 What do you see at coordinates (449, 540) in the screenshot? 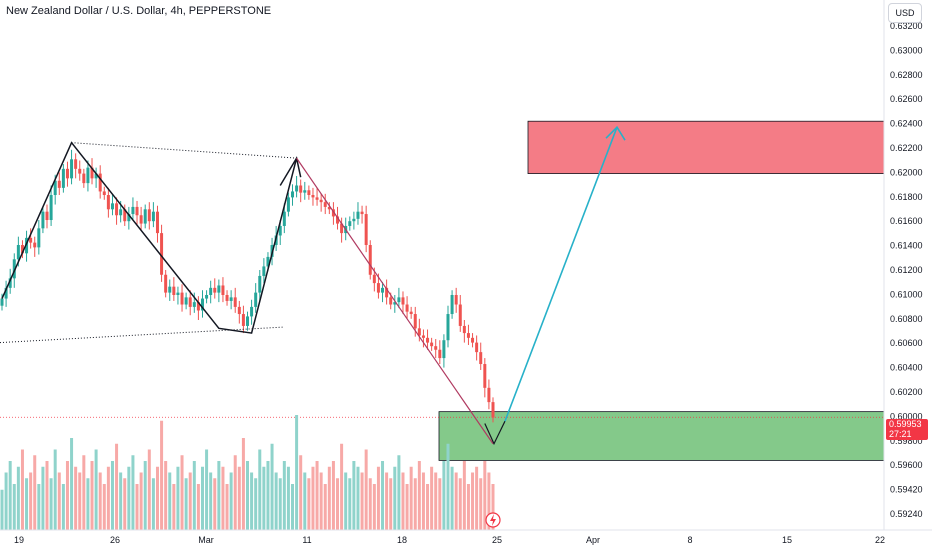
I see `time-axis: 19 26 Mar 11 18 25 Apr 8 15 22` at bounding box center [449, 540].